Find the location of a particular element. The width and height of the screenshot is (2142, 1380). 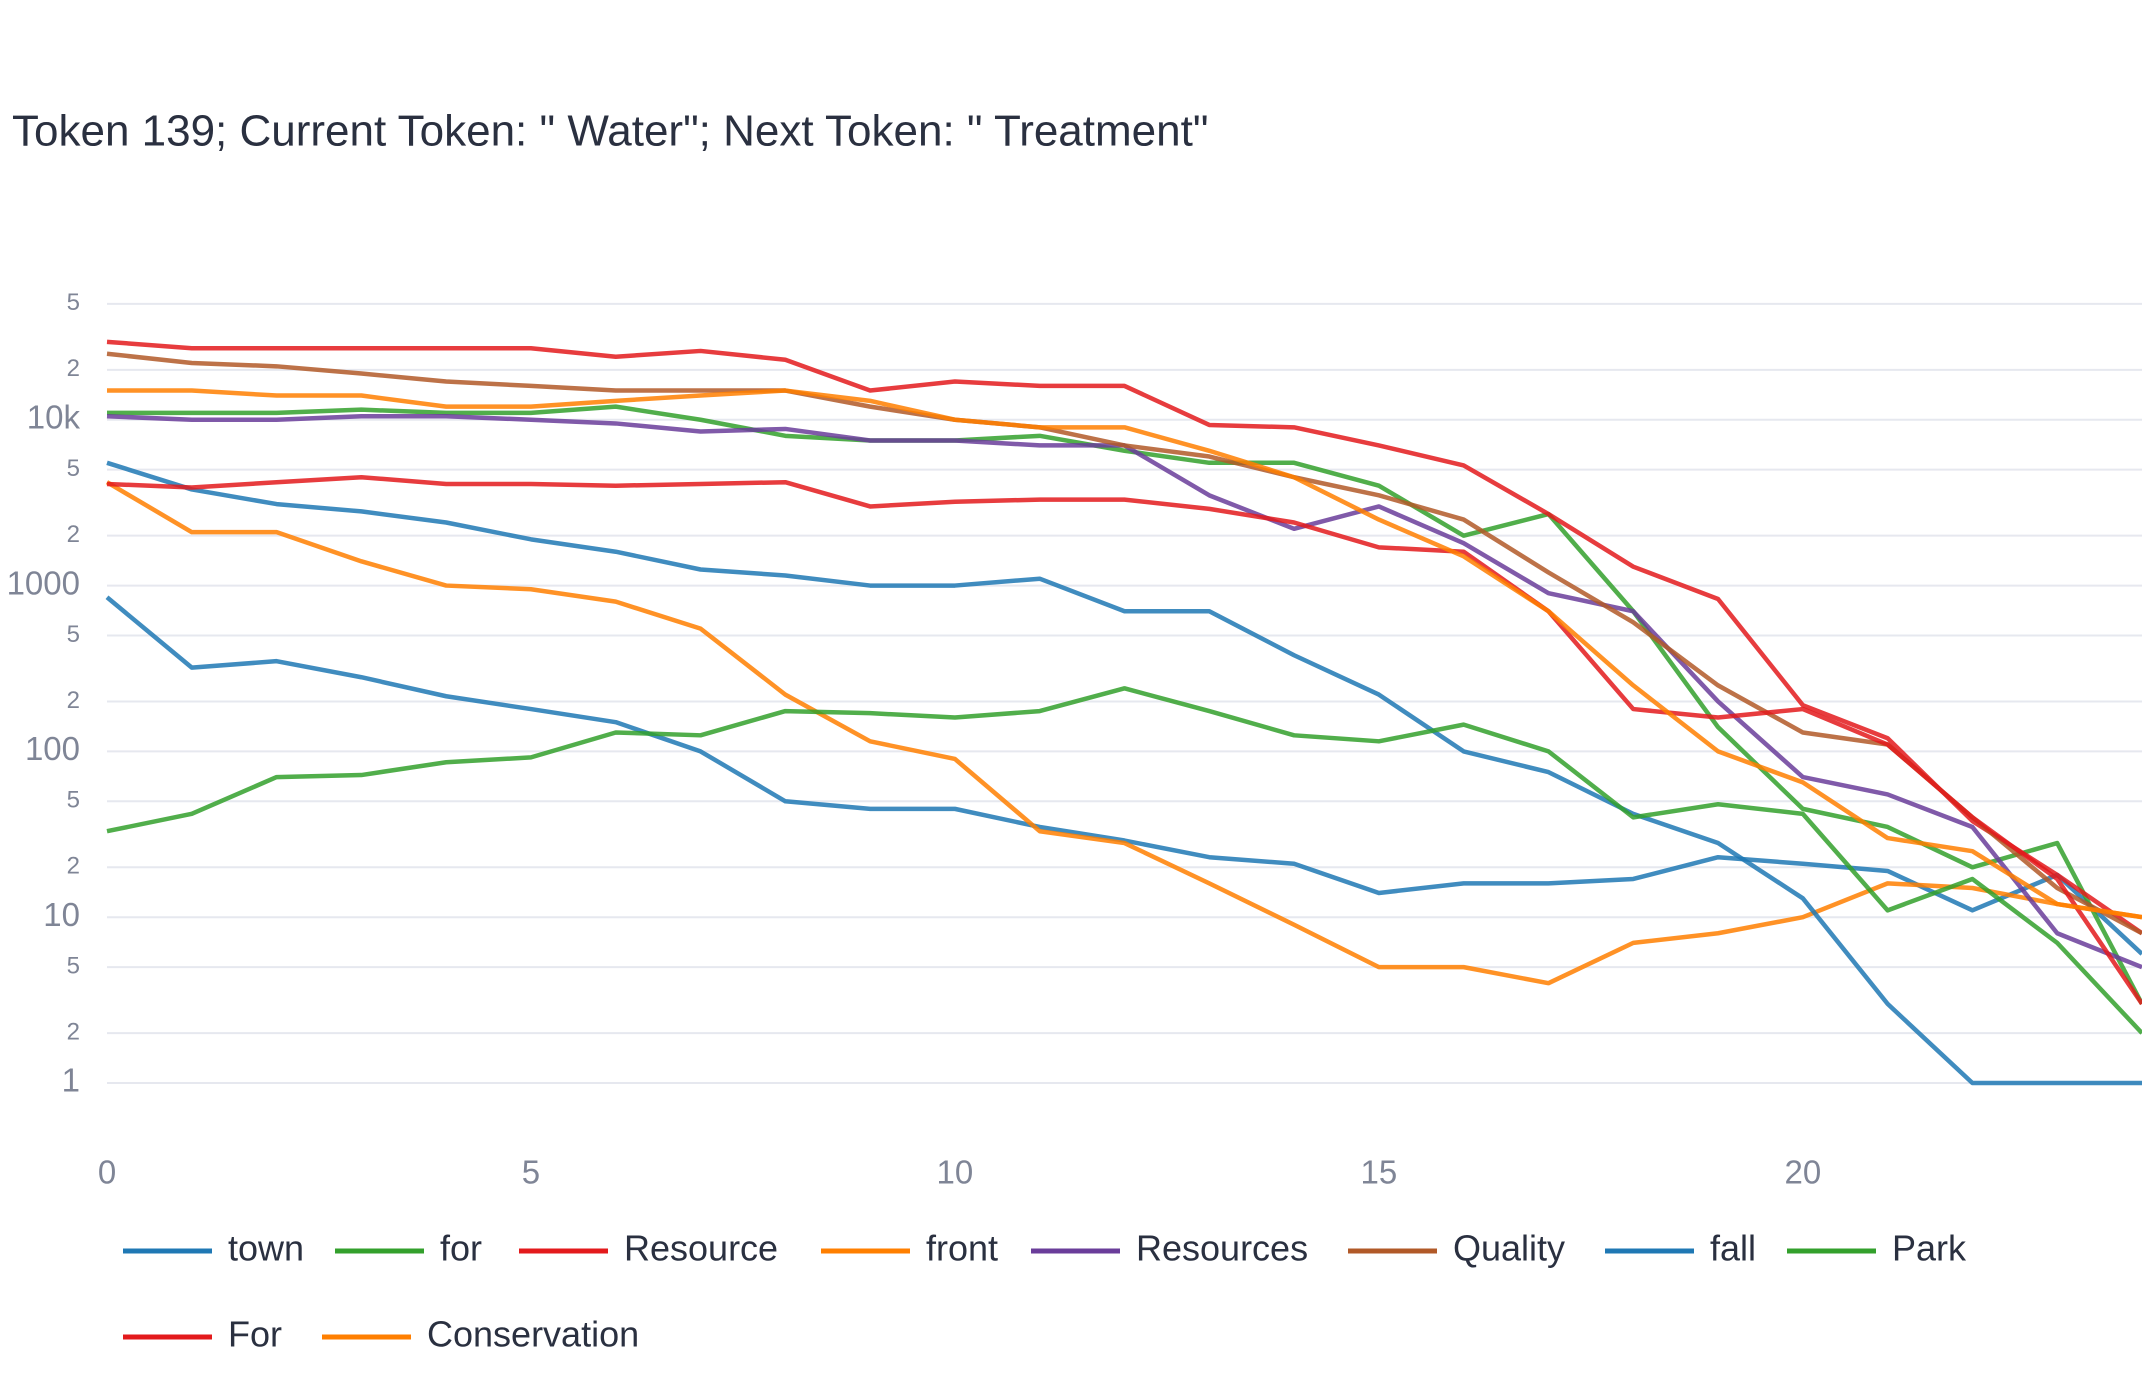

x-tick-label: 10 is located at coordinates (955, 1172).